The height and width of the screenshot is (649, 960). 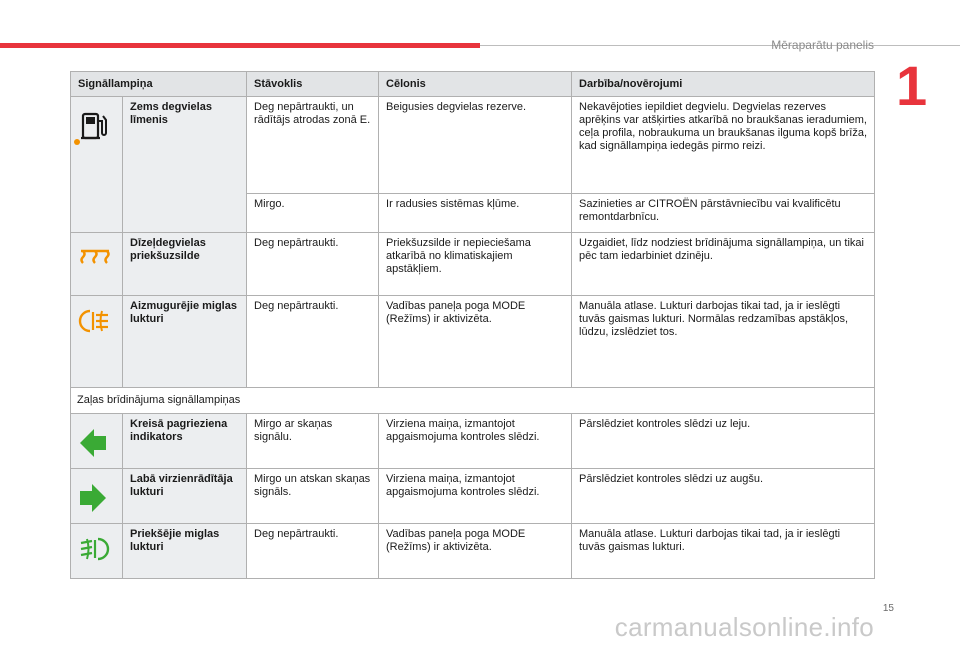 I want to click on group-row: Zaļas brīdinājuma signāllampiņas, so click(x=472, y=400).